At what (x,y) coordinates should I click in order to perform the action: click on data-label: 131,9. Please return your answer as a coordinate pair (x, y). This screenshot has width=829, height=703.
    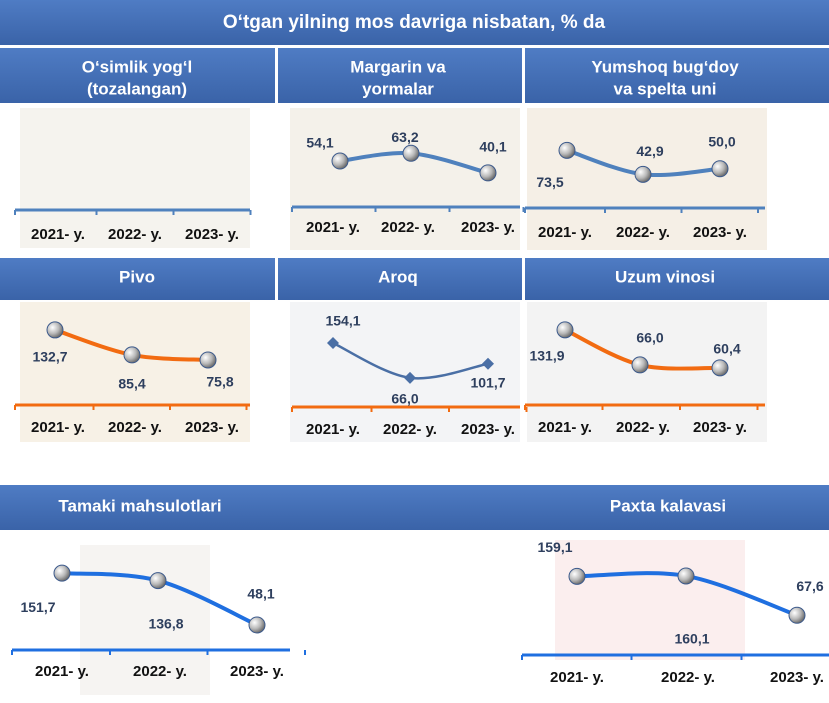
    Looking at the image, I should click on (546, 356).